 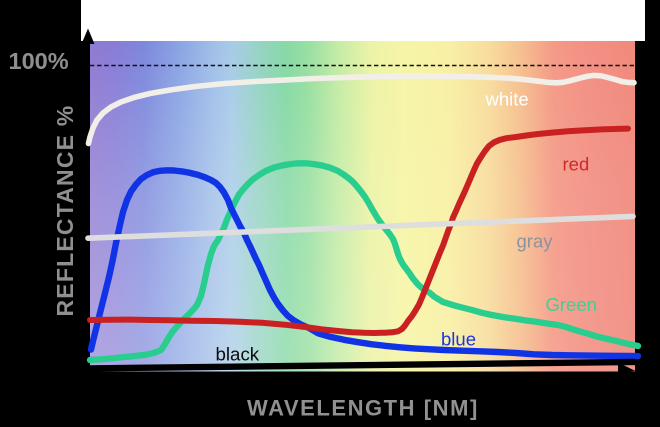 I want to click on svg-text: Green, so click(x=571, y=304).